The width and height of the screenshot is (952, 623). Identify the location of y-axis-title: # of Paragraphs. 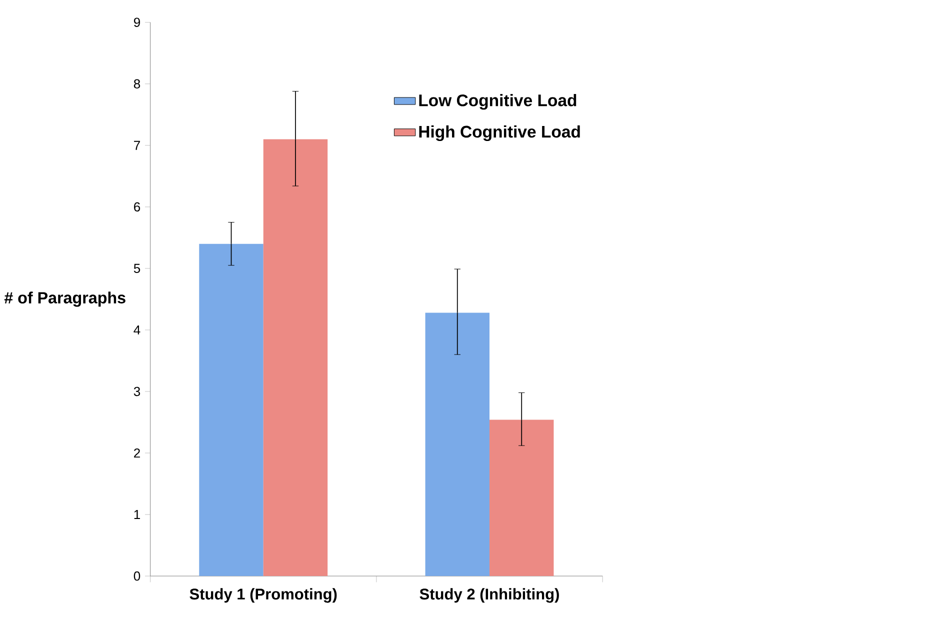
(65, 299).